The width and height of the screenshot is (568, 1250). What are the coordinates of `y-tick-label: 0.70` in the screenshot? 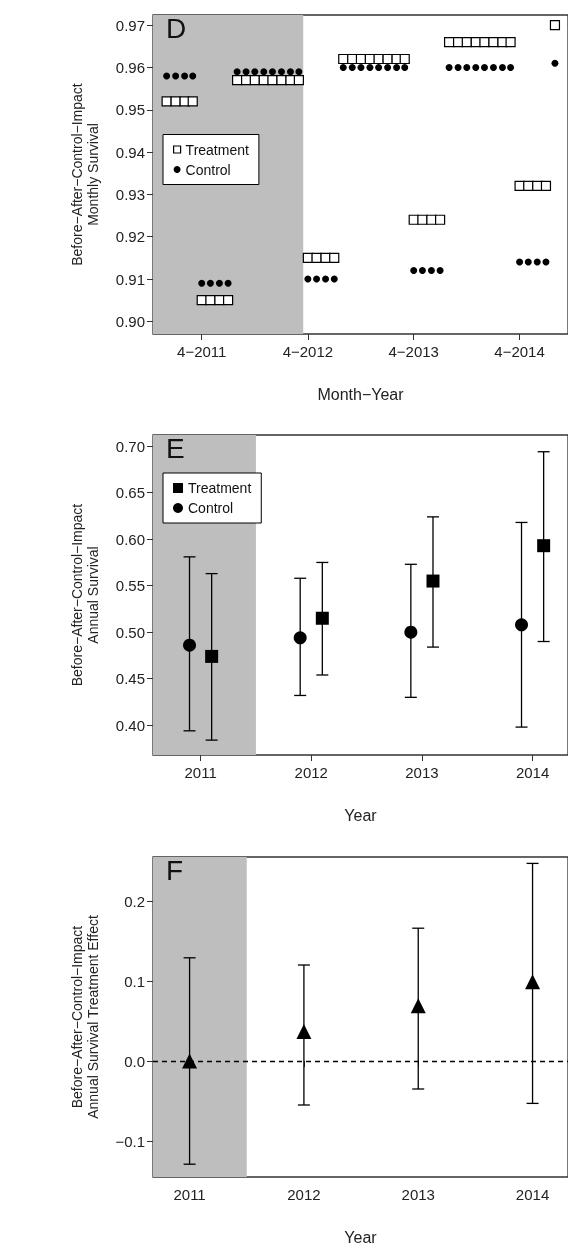 It's located at (130, 446).